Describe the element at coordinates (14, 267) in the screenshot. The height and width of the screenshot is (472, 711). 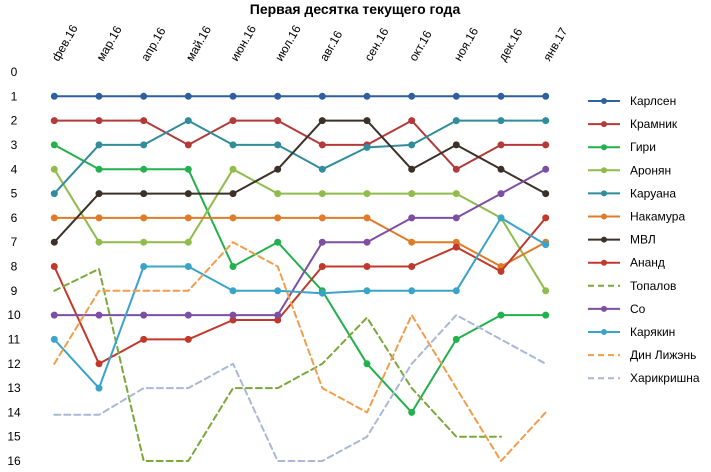
I see `y-tick-label: 8` at that location.